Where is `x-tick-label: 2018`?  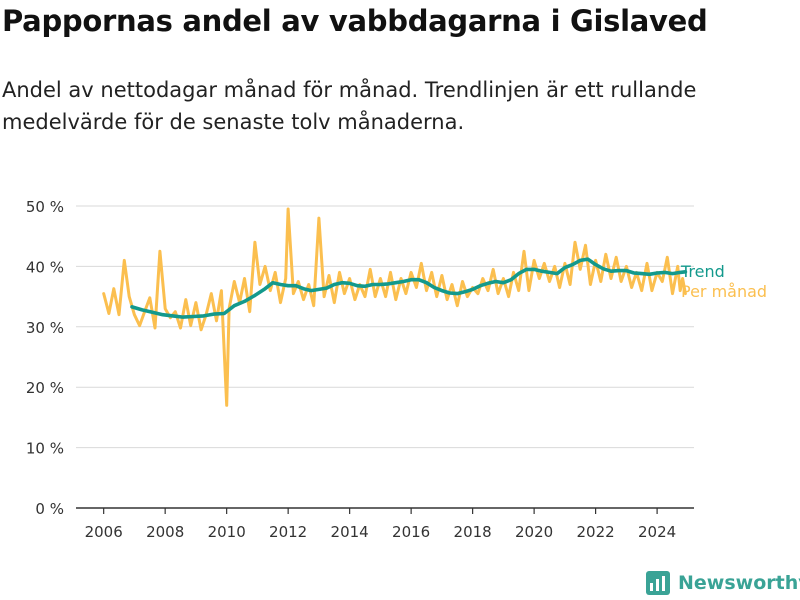 x-tick-label: 2018 is located at coordinates (473, 532).